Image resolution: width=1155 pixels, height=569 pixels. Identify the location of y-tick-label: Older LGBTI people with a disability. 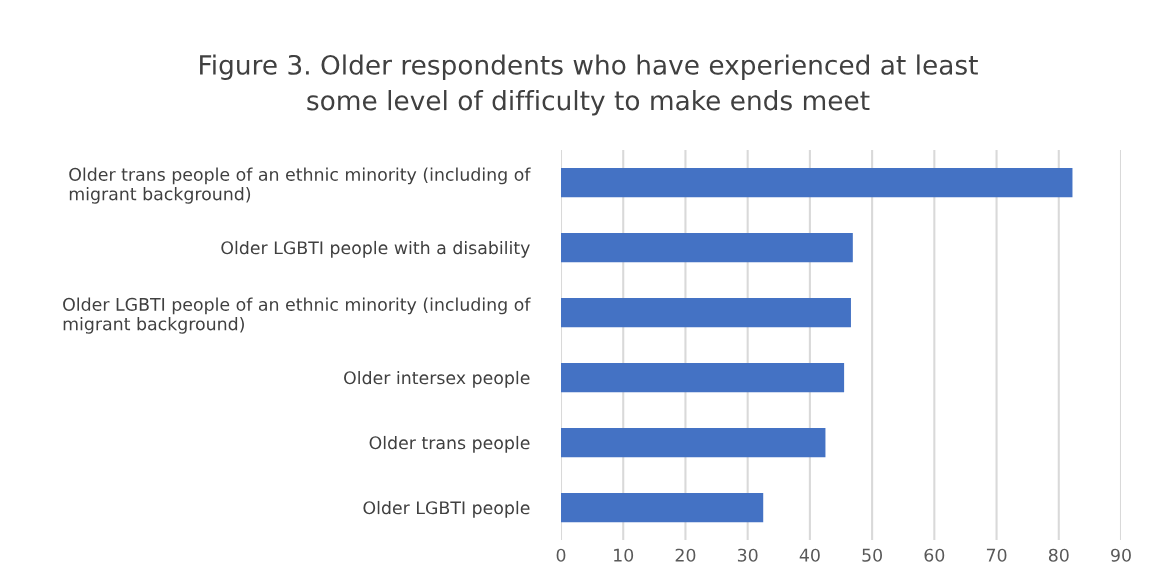
(375, 249).